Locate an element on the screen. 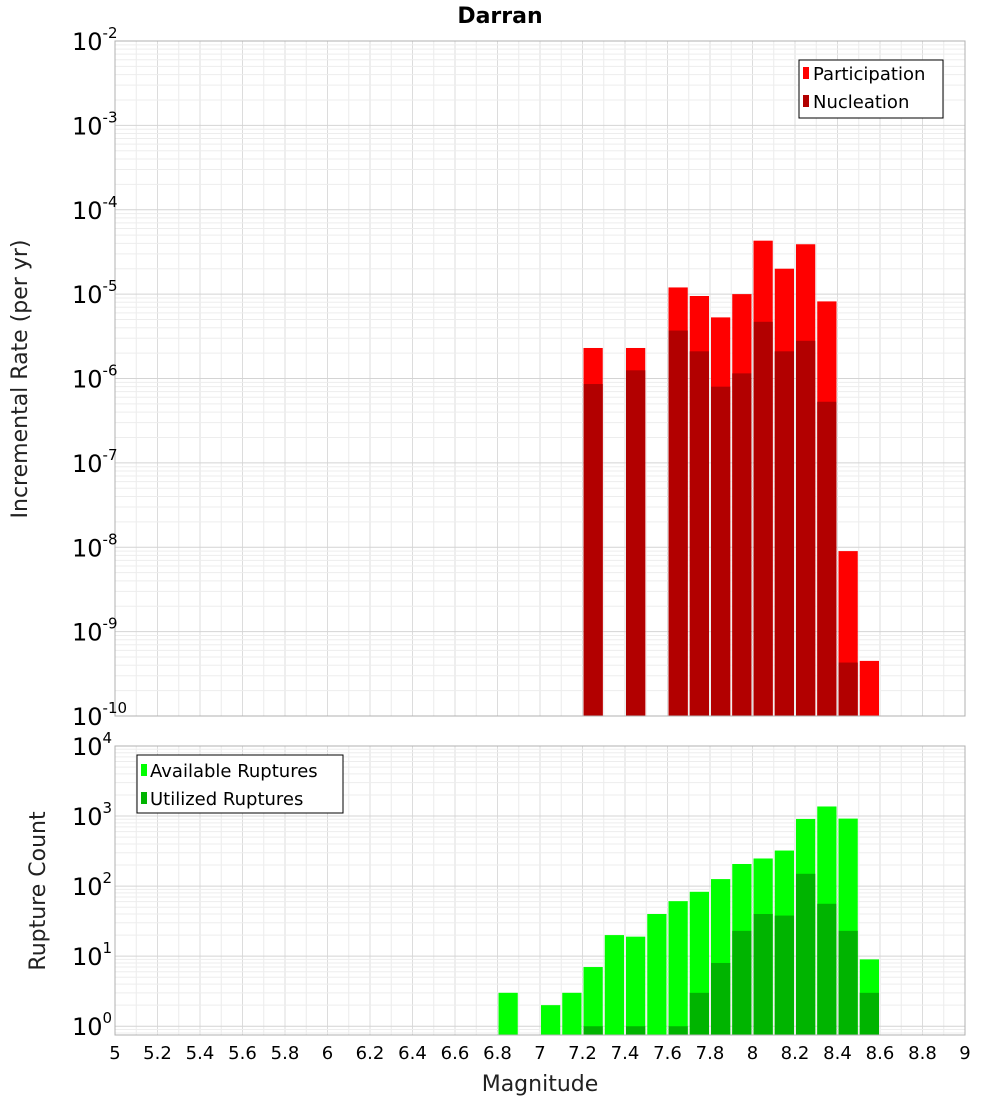  y-tick-label: 10⁻² is located at coordinates (95, 40).